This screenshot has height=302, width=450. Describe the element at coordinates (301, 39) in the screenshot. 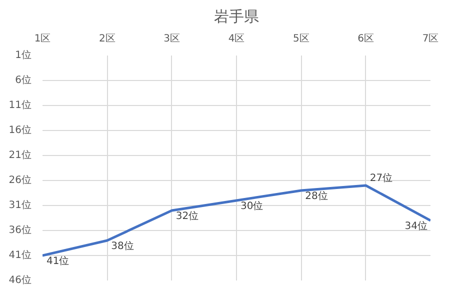

I see `x-tick-label: 5区` at that location.